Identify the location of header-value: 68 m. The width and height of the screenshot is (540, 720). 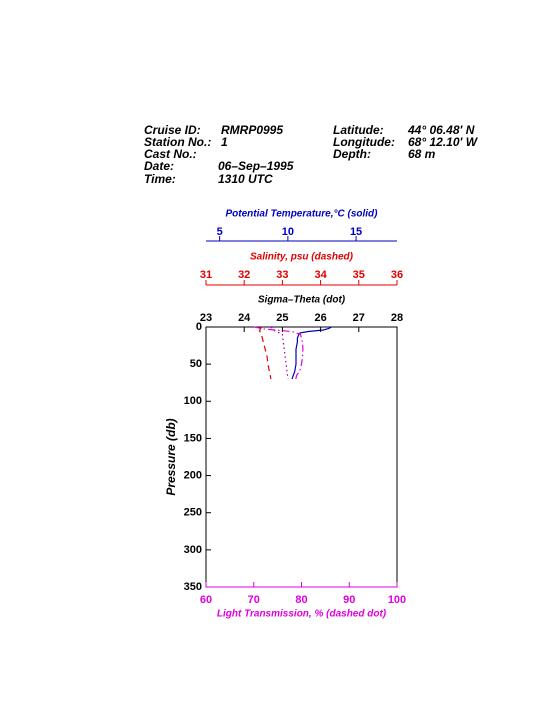
(422, 154).